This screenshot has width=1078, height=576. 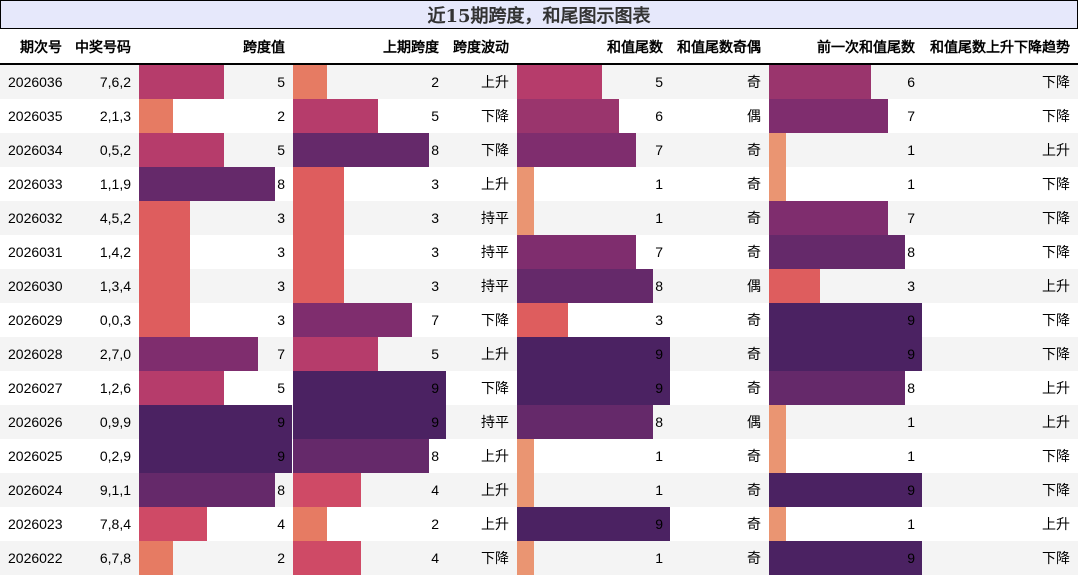 I want to click on table-row: 2026025 0,2,9 9 8 上升 1 奇 1 下降, so click(x=539, y=456).